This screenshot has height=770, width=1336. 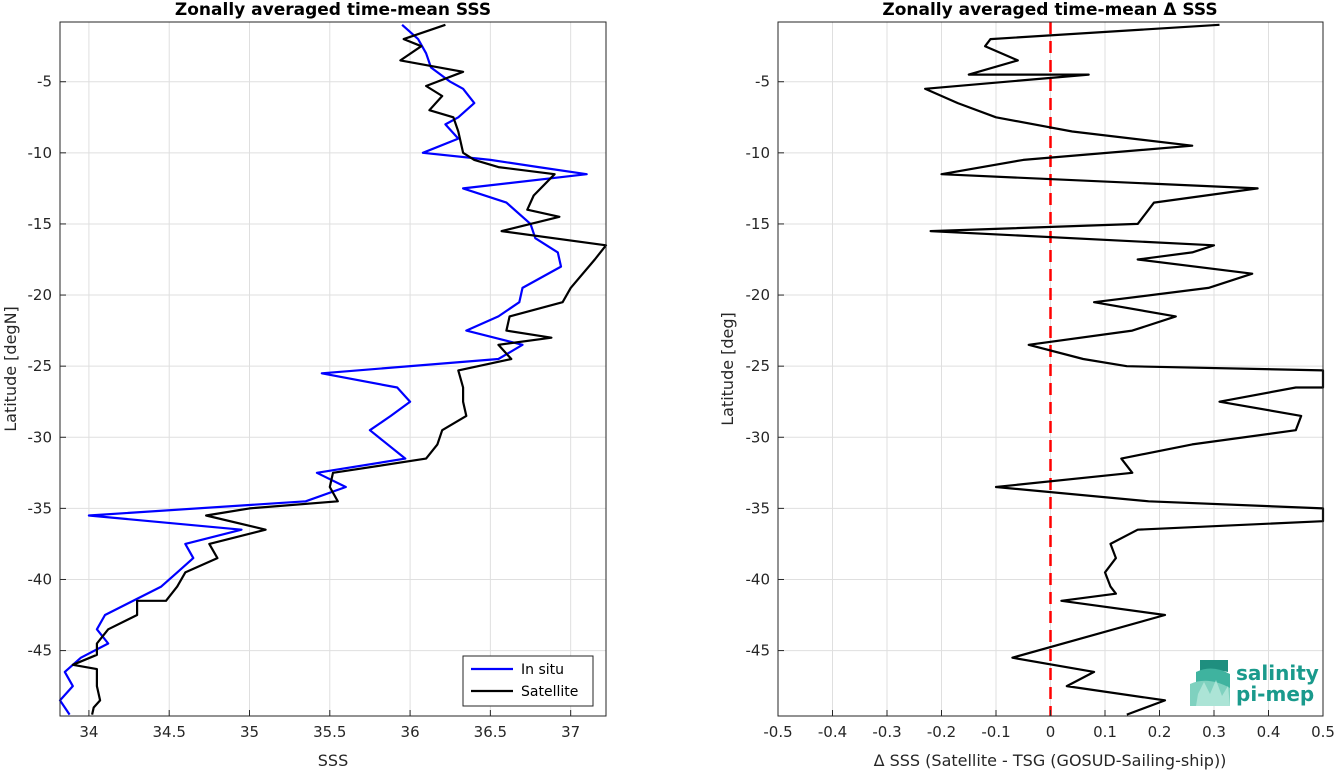 I want to click on sss-y-tick-label: -25, so click(x=40, y=366).